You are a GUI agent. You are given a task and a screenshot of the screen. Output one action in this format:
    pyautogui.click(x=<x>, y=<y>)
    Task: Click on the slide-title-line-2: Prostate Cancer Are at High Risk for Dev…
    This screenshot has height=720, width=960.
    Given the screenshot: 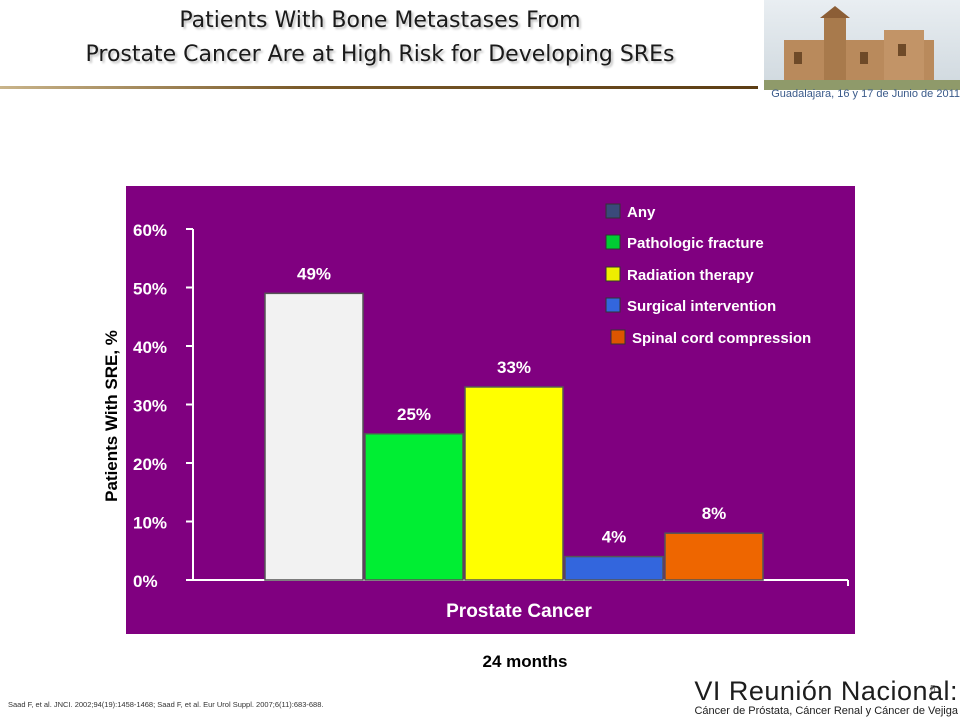 What is the action you would take?
    pyautogui.click(x=380, y=54)
    